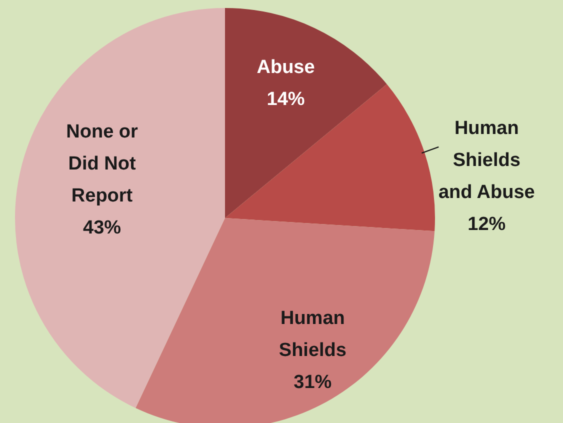 This screenshot has width=563, height=423. I want to click on data-label: 12%, so click(487, 224).